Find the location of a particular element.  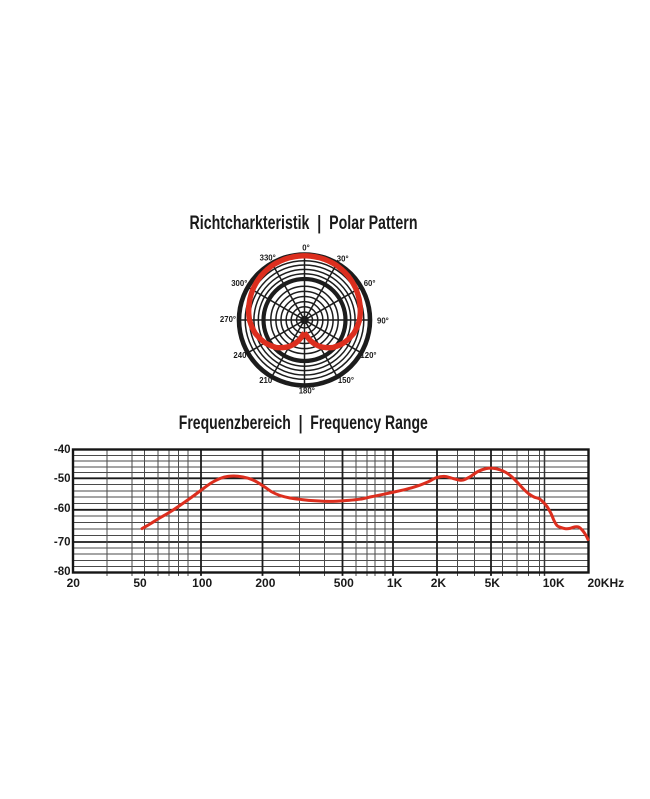

svg-text: 20KHz is located at coordinates (605, 583).